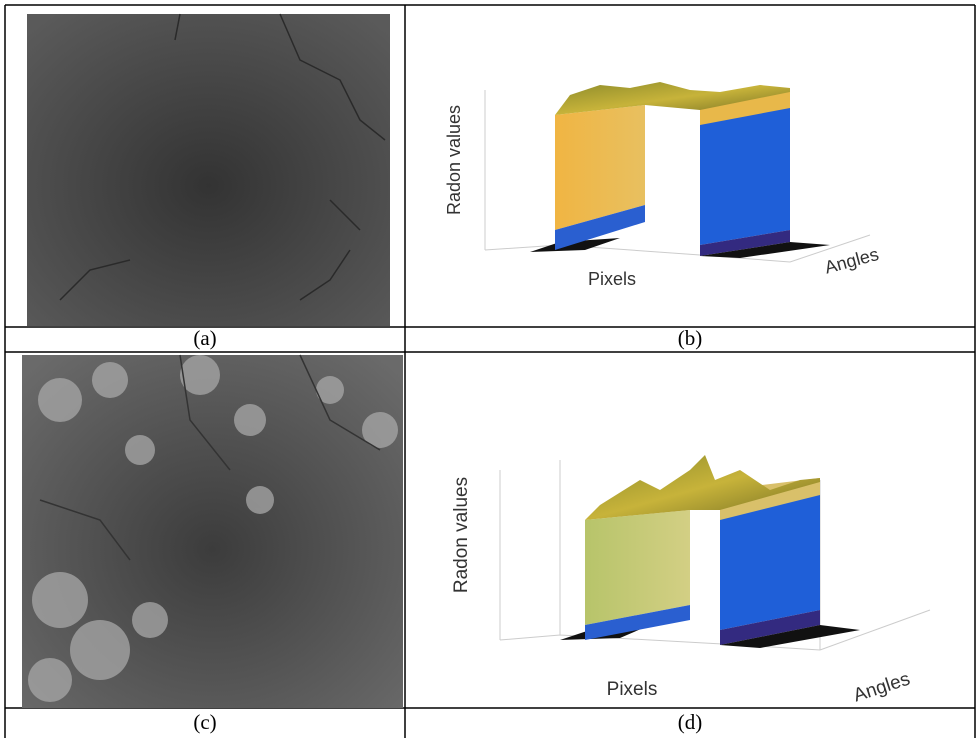 The width and height of the screenshot is (979, 738). I want to click on caption: (a), so click(204, 338).